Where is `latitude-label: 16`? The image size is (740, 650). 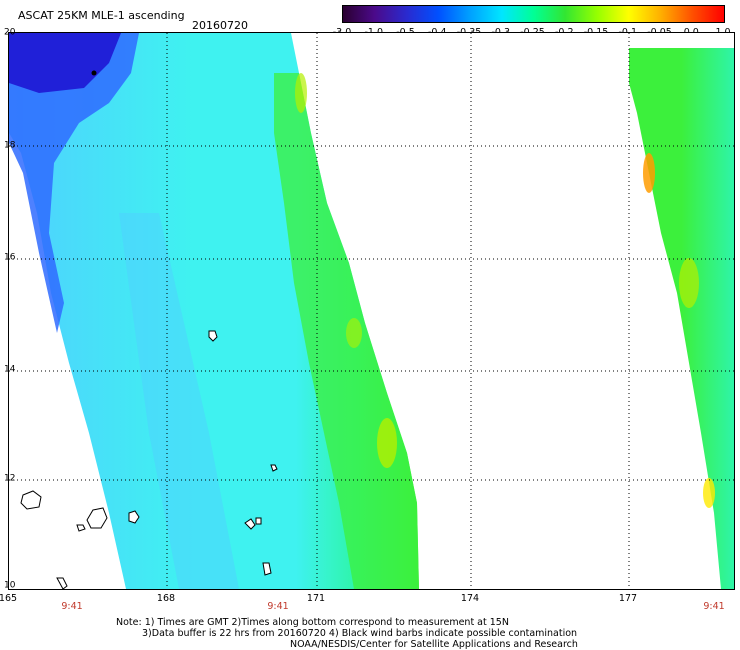
latitude-label: 16 is located at coordinates (10, 257).